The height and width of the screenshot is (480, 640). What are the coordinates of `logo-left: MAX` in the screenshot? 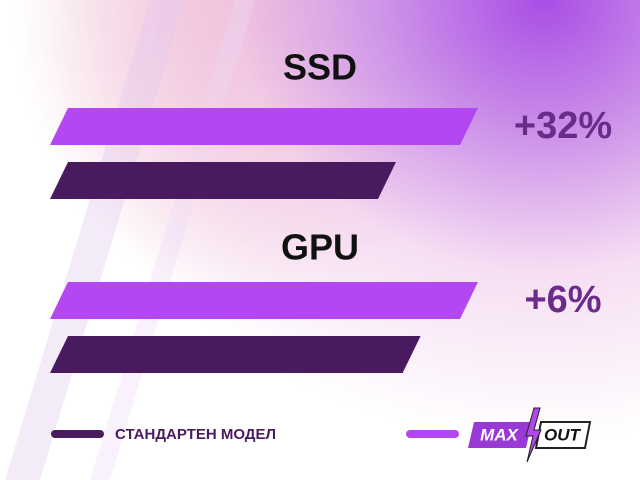 It's located at (499, 434).